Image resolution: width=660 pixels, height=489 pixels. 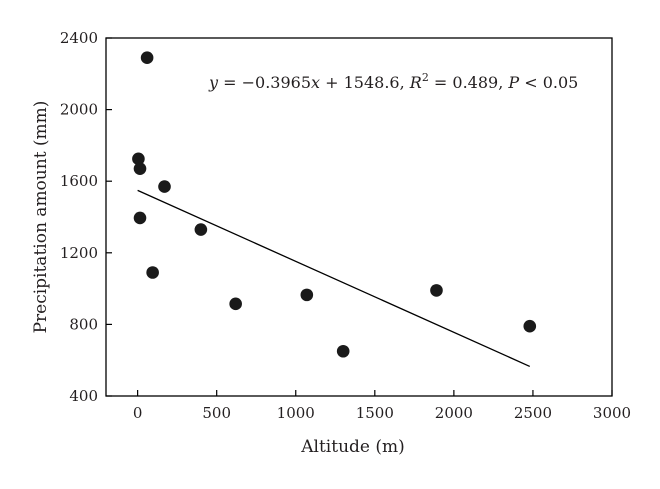 What do you see at coordinates (425, 77) in the screenshot?
I see `annotation-r-superscript: 2` at bounding box center [425, 77].